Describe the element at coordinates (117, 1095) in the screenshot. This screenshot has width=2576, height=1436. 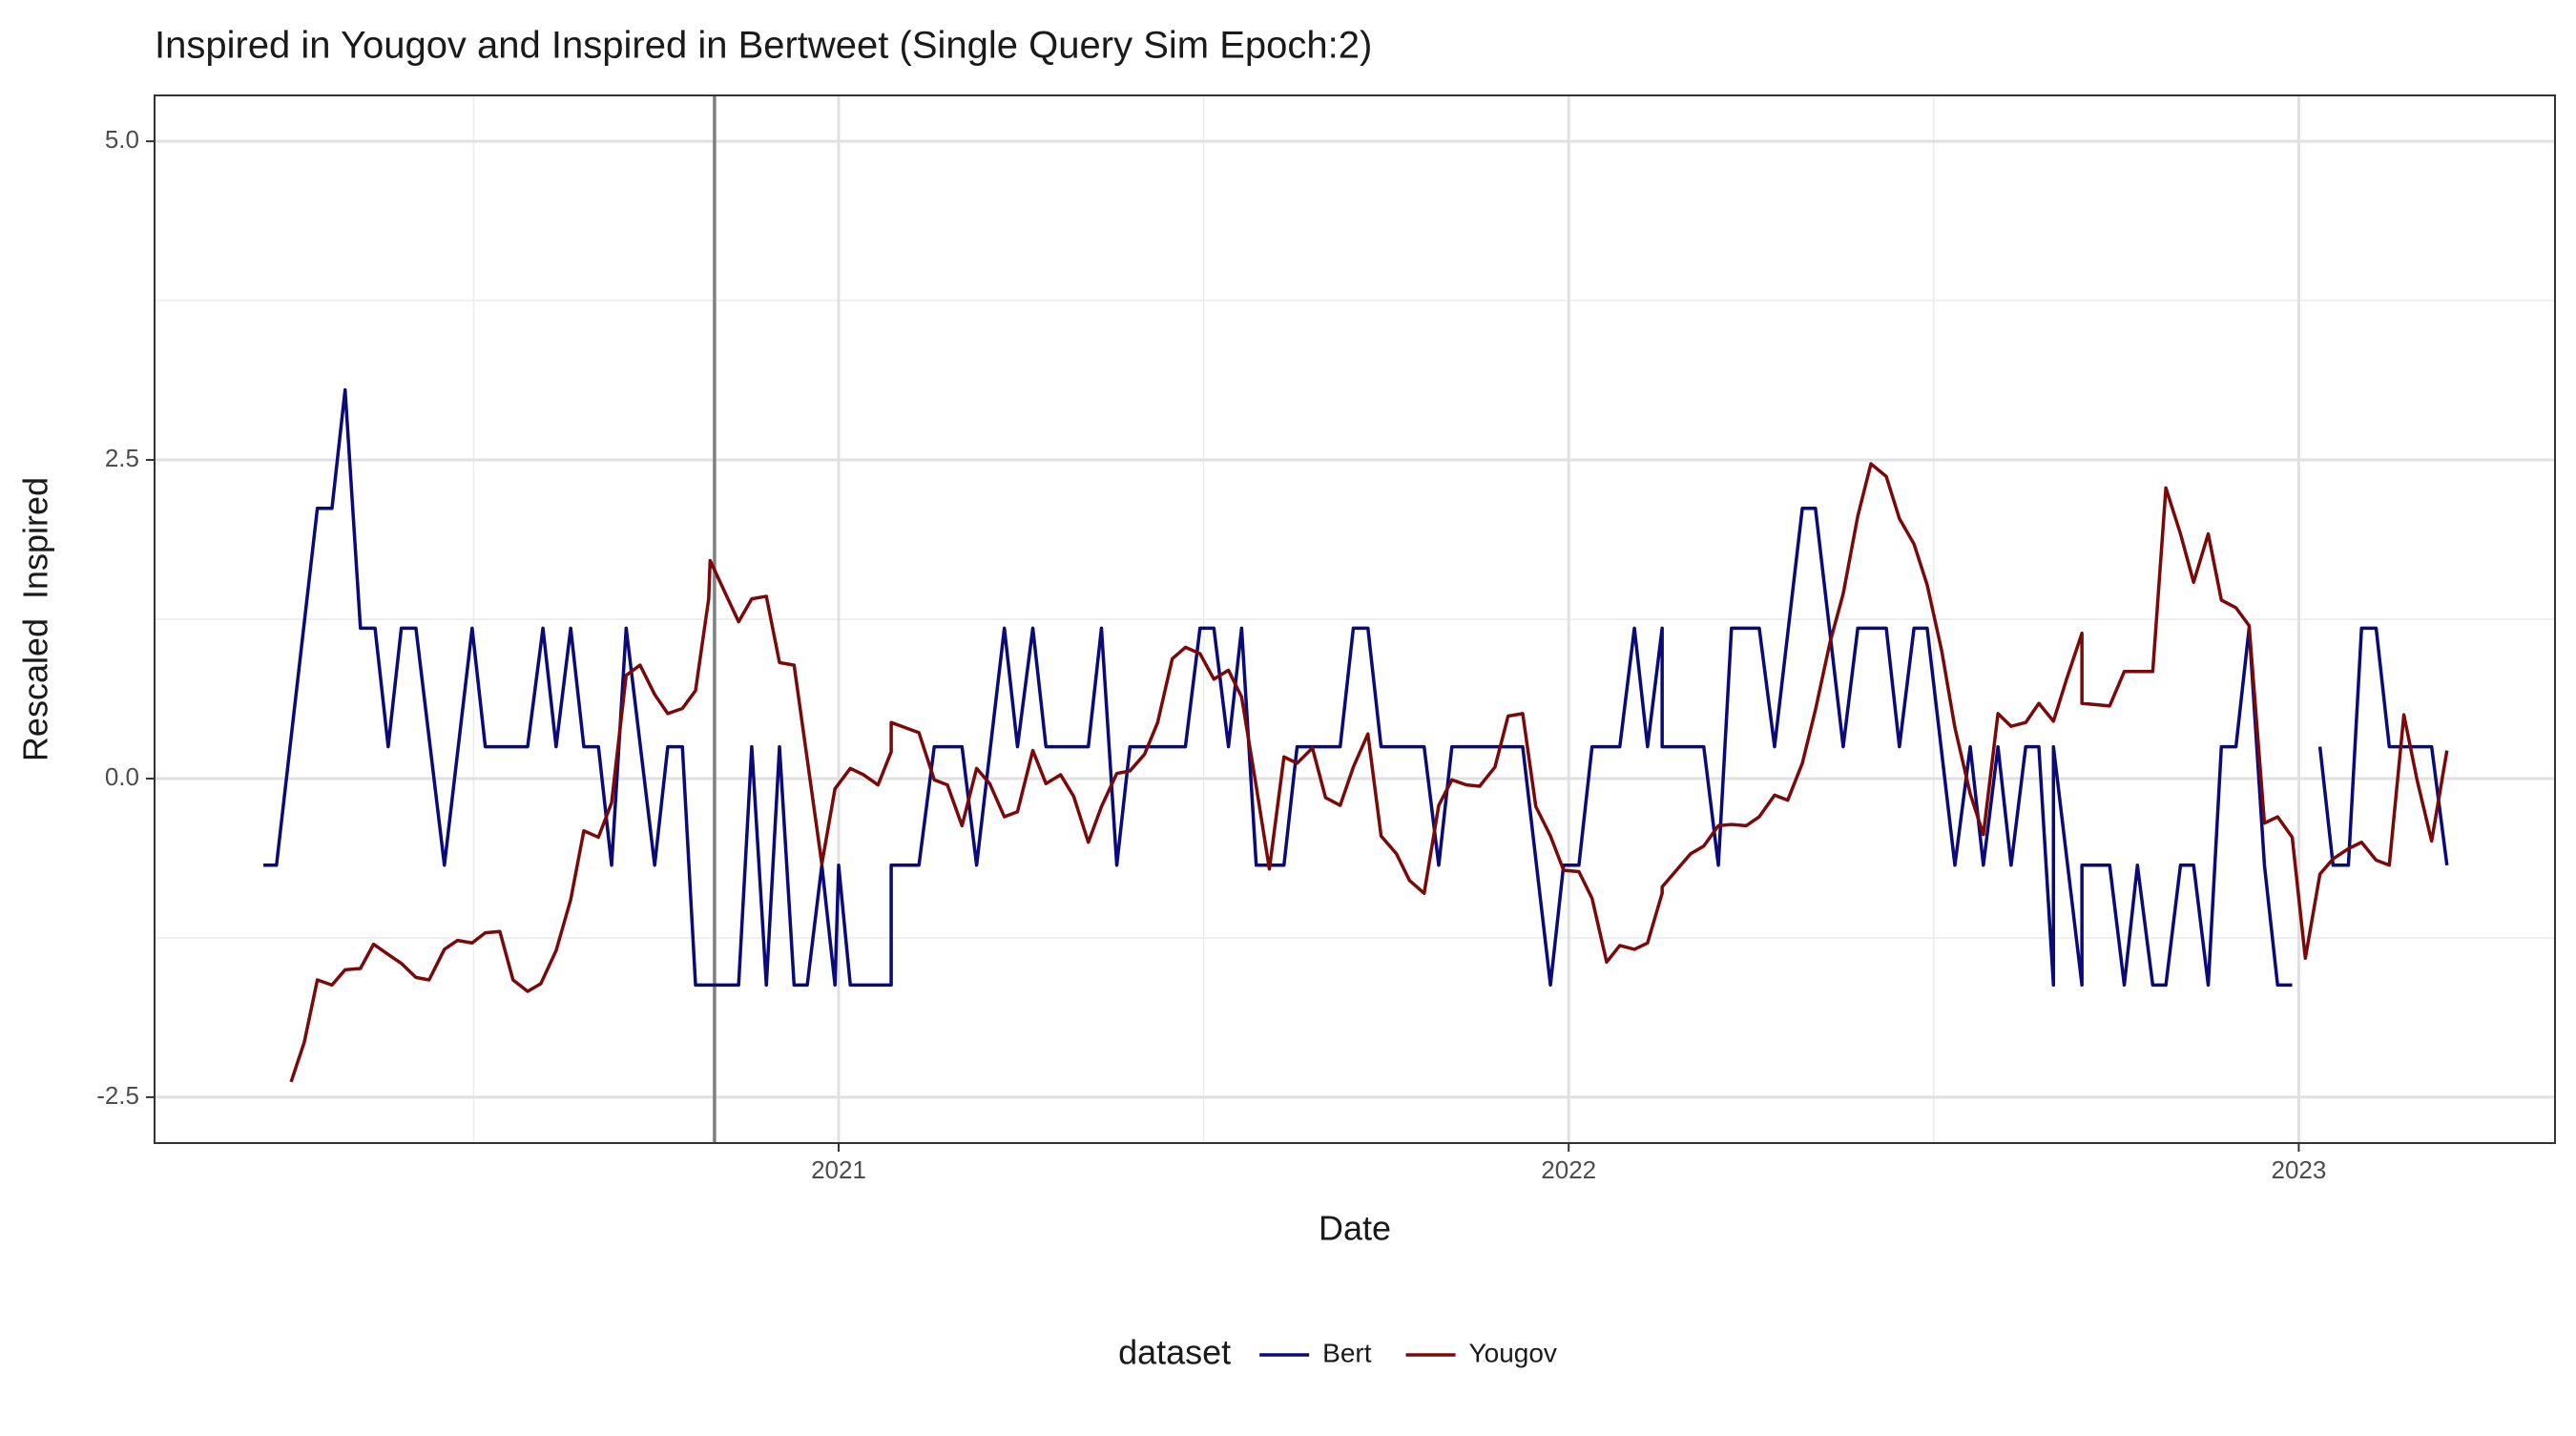
I see `y-tick-label: -2.5` at that location.